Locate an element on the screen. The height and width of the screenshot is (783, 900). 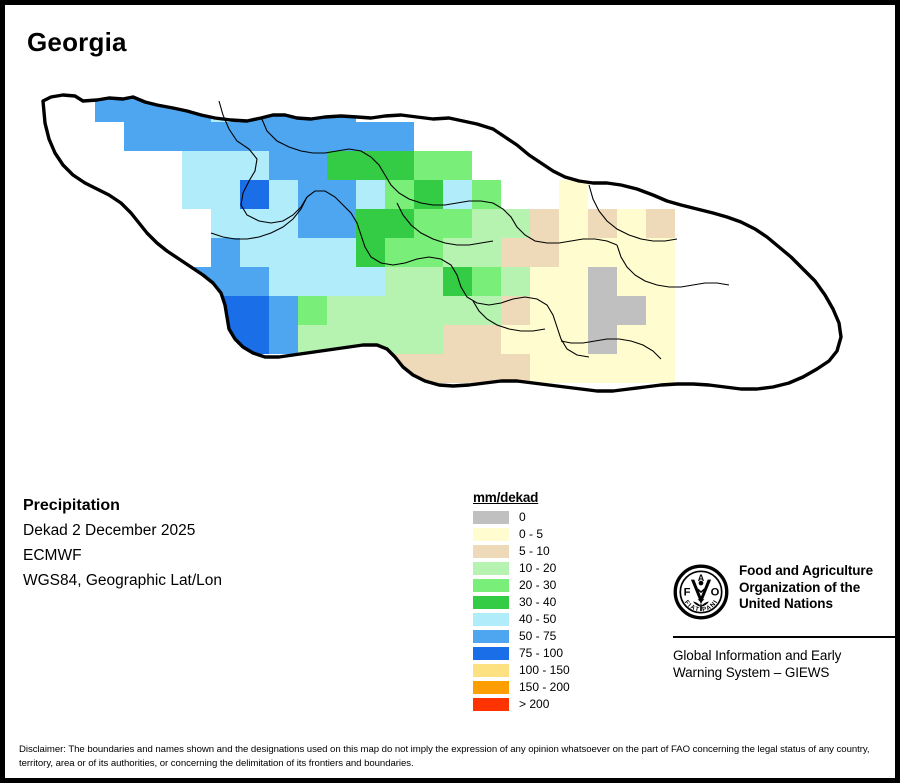
info-period: Dekad 2 December 2025 is located at coordinates (109, 530).